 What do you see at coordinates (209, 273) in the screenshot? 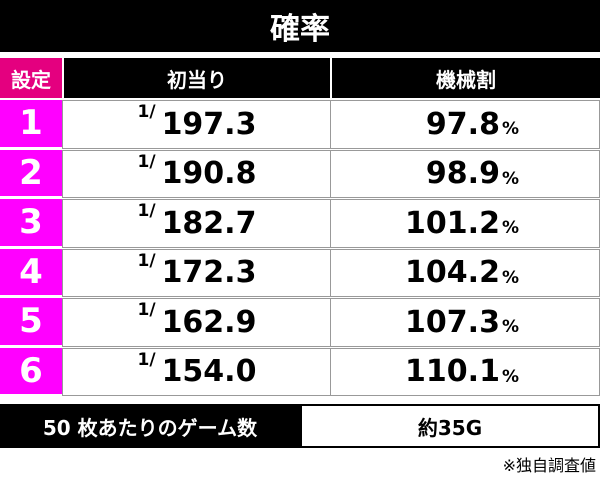
I see `hit-value: 172.3` at bounding box center [209, 273].